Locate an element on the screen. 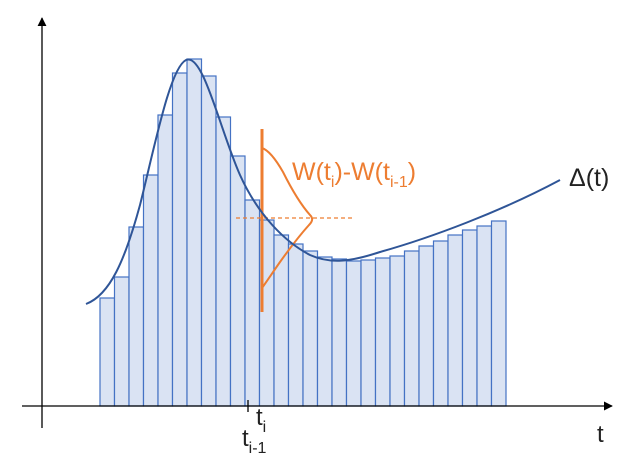 The width and height of the screenshot is (634, 471). ti-label: ti is located at coordinates (261, 420).